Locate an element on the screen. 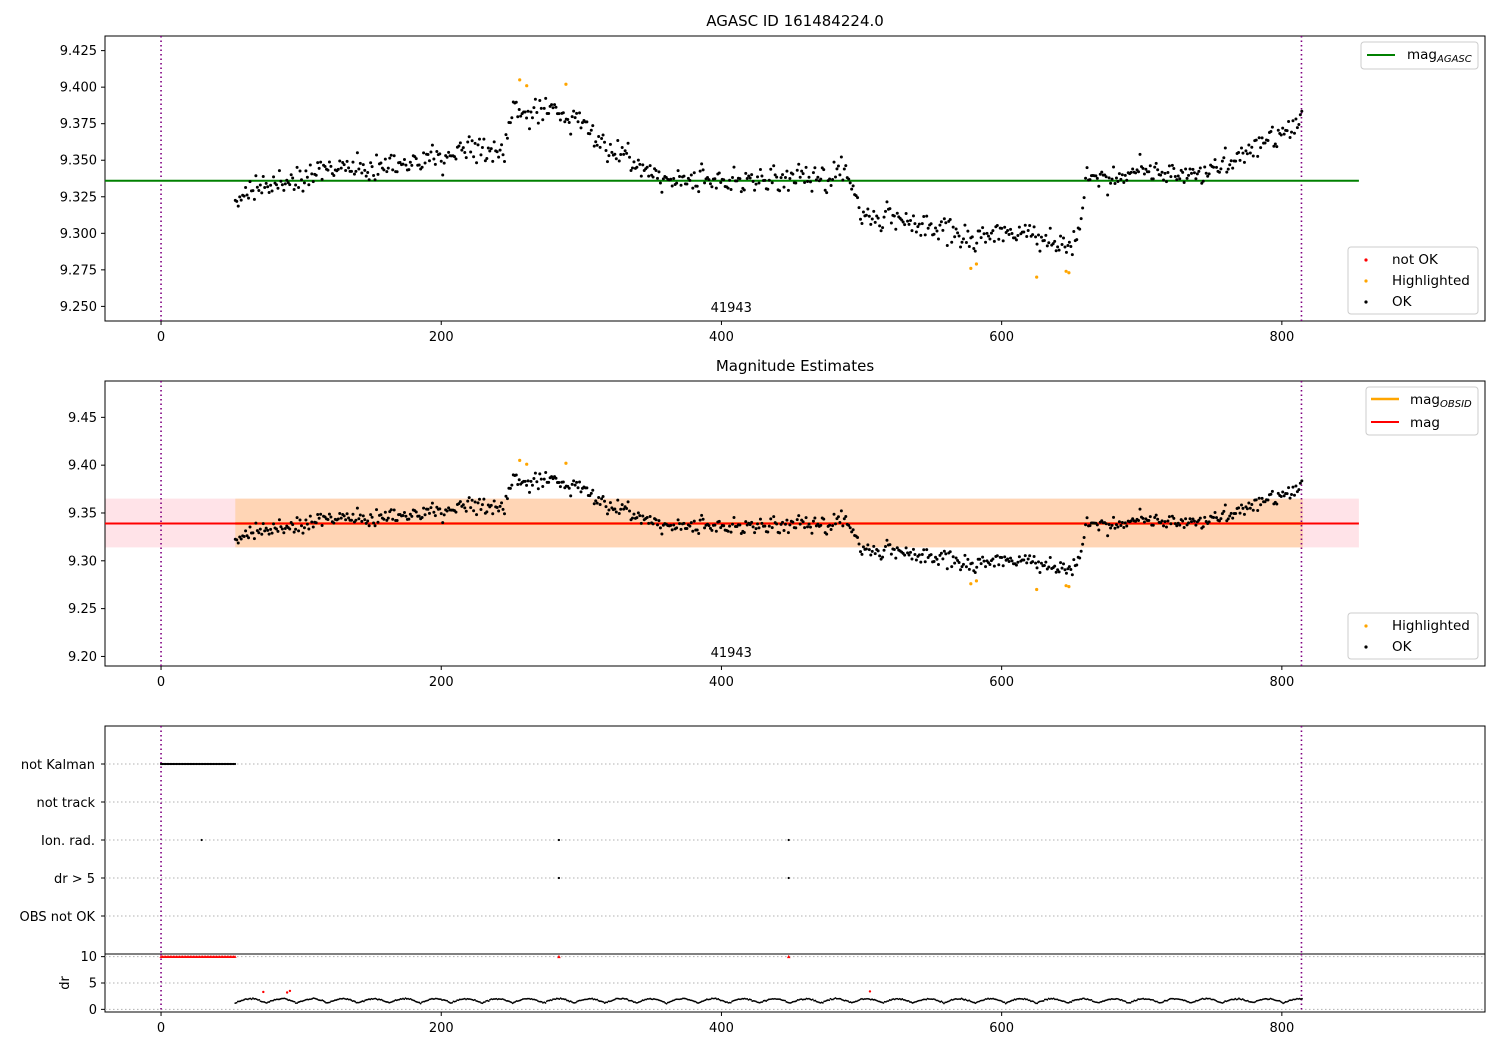 The image size is (1500, 1050). legend-mag: mag is located at coordinates (1425, 423).